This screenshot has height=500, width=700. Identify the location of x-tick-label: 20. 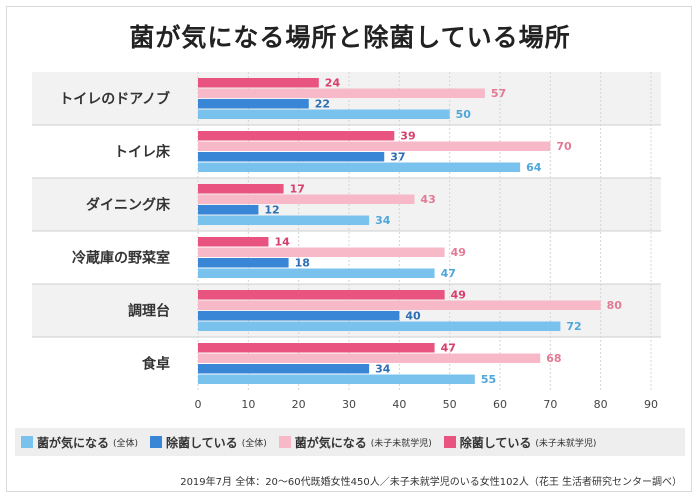
(299, 404).